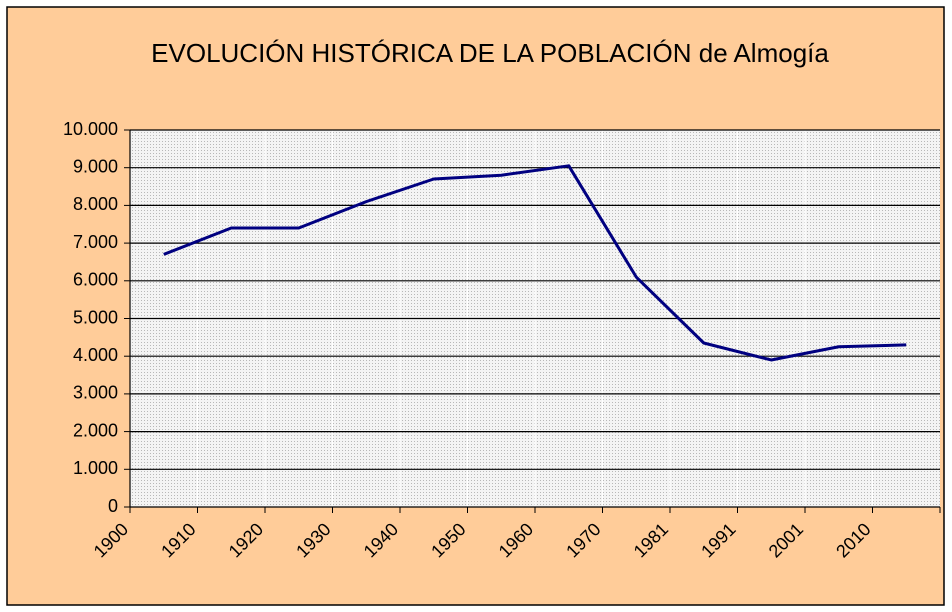 The image size is (952, 612). Describe the element at coordinates (95, 166) in the screenshot. I see `y-tick-label: 9.000` at that location.